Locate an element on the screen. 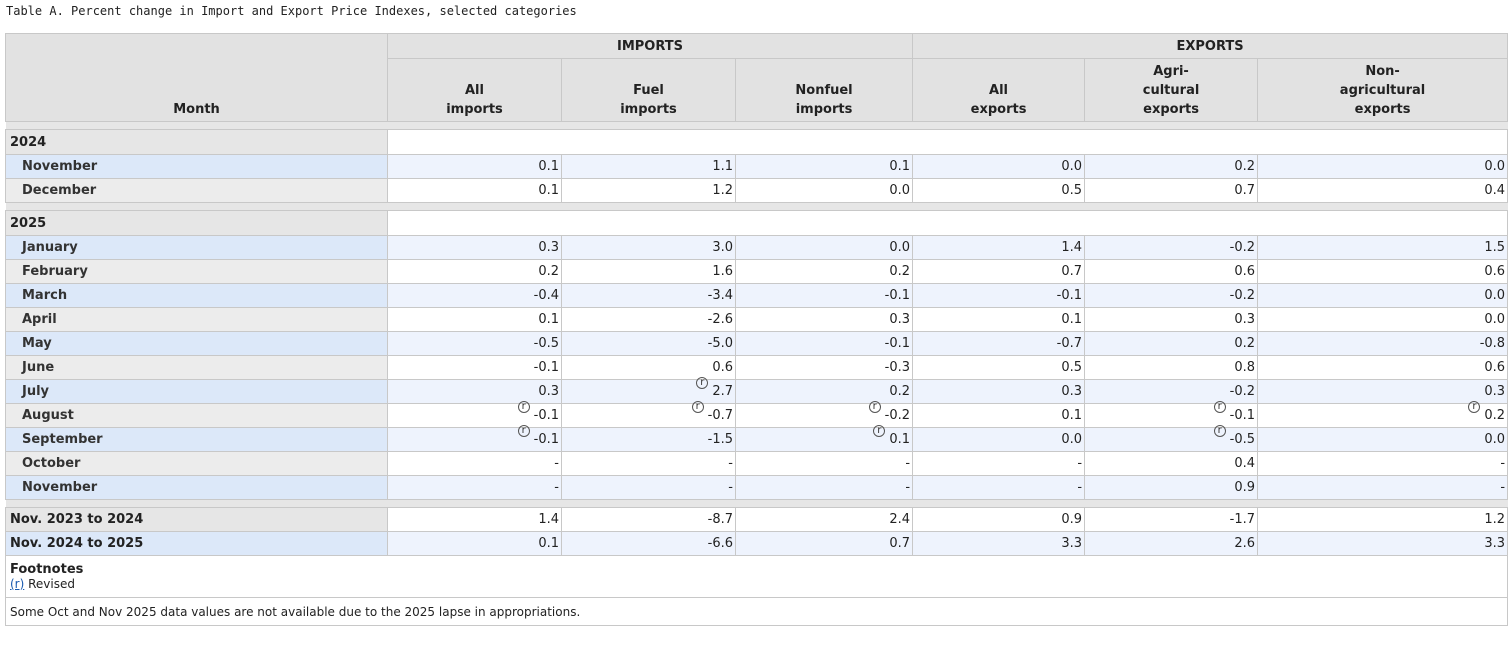 The image size is (1512, 650). year-row: 2025 is located at coordinates (757, 223).